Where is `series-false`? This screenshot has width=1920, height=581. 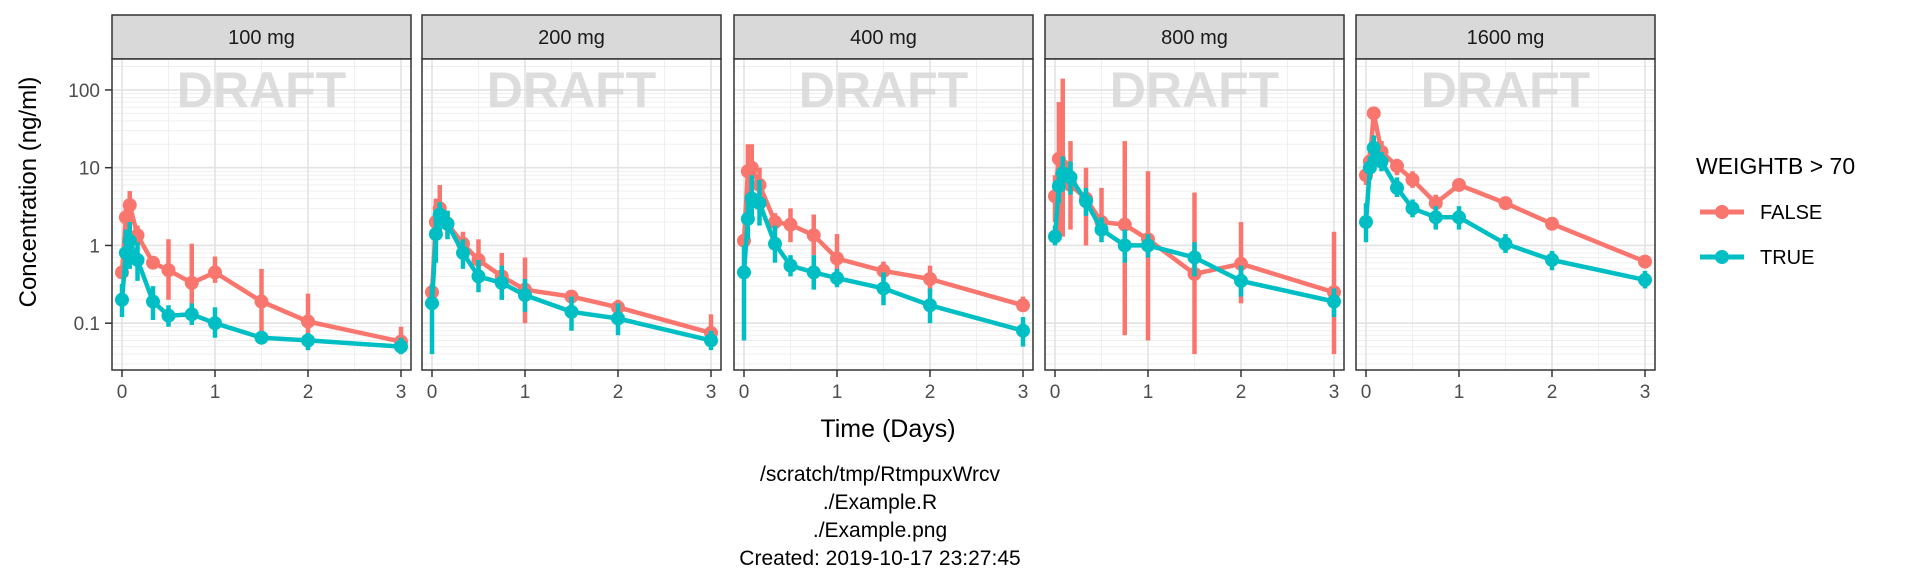 series-false is located at coordinates (883, 228).